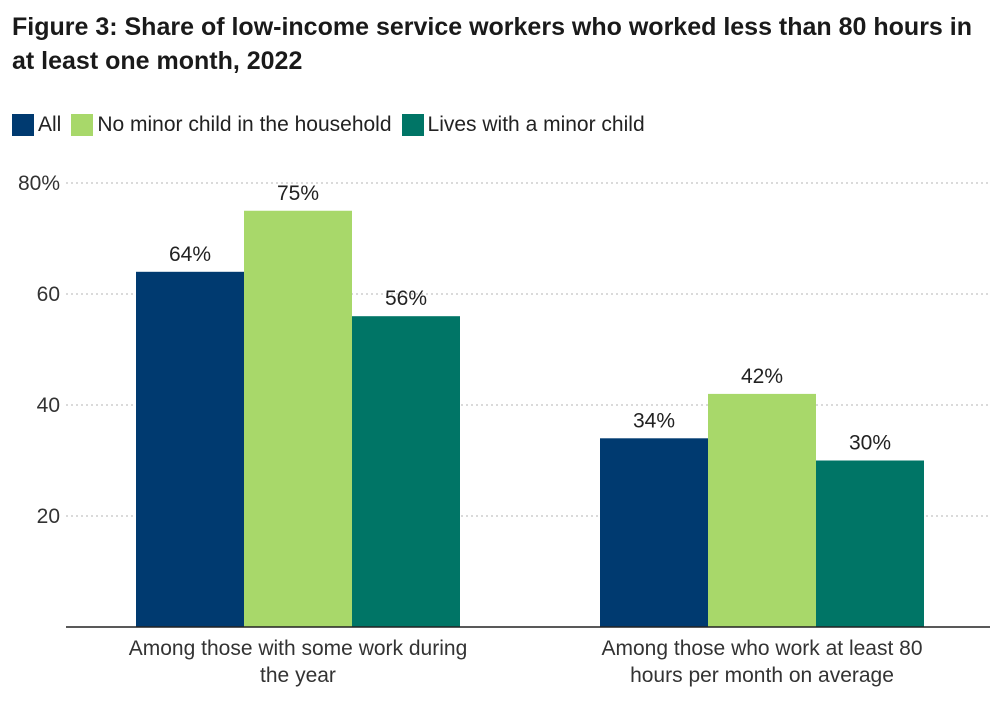  Describe the element at coordinates (48, 516) in the screenshot. I see `y-tick-label: 20` at that location.